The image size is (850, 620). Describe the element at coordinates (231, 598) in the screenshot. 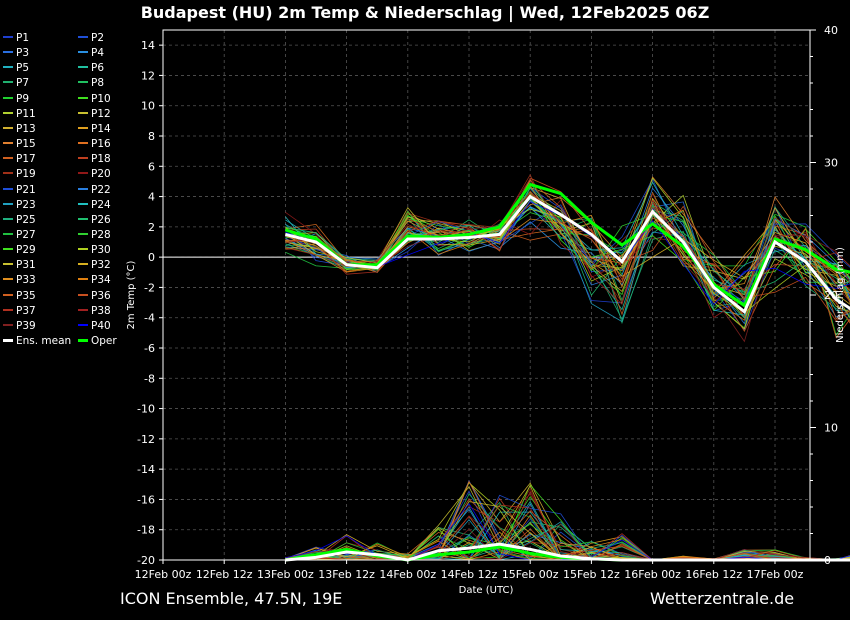

I see `footer-model: ICON Ensemble, 47.5N, 19E` at that location.